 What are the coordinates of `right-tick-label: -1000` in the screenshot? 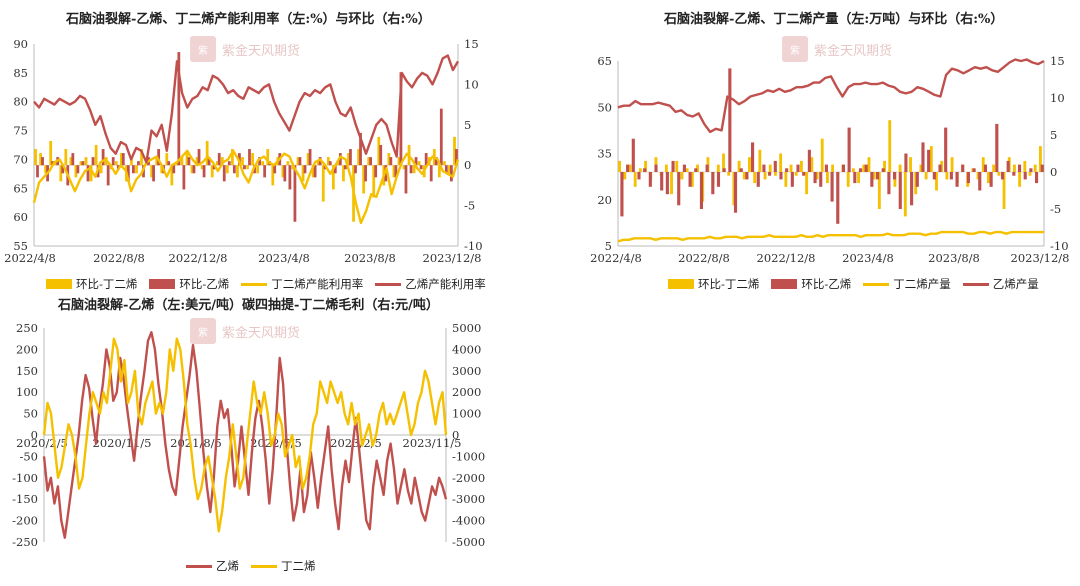 It's located at (468, 456).